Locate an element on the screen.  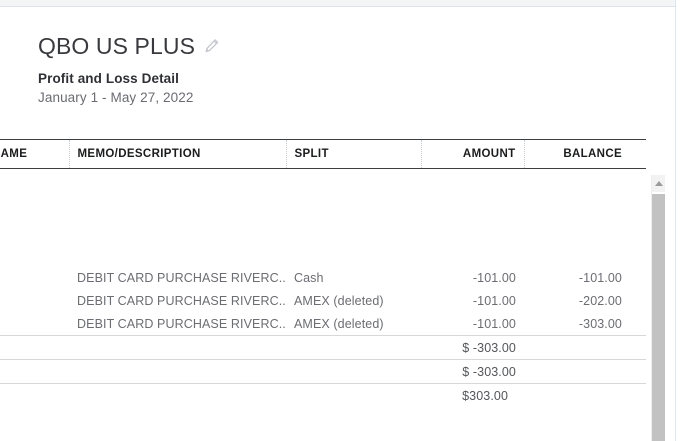
report-period: January 1 - May 27, 2022 is located at coordinates (116, 97).